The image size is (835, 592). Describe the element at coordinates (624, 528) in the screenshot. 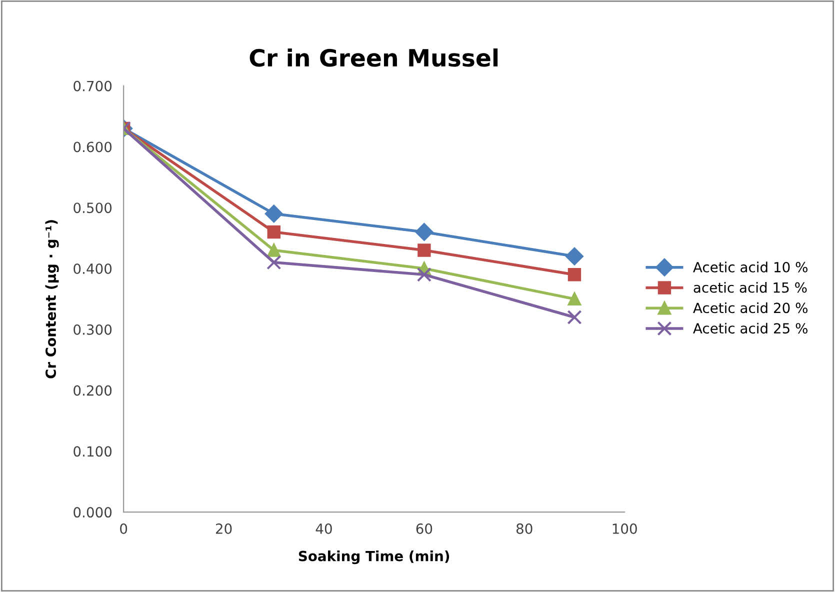

I see `x-tick-label: 100` at that location.